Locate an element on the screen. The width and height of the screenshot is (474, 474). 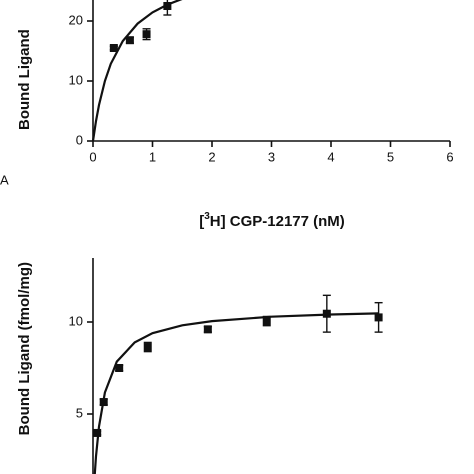
y-tick-label: 20 is located at coordinates (76, 19).